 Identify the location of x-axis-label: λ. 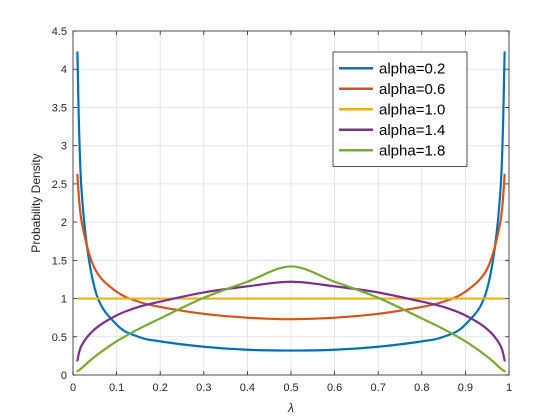
(290, 408).